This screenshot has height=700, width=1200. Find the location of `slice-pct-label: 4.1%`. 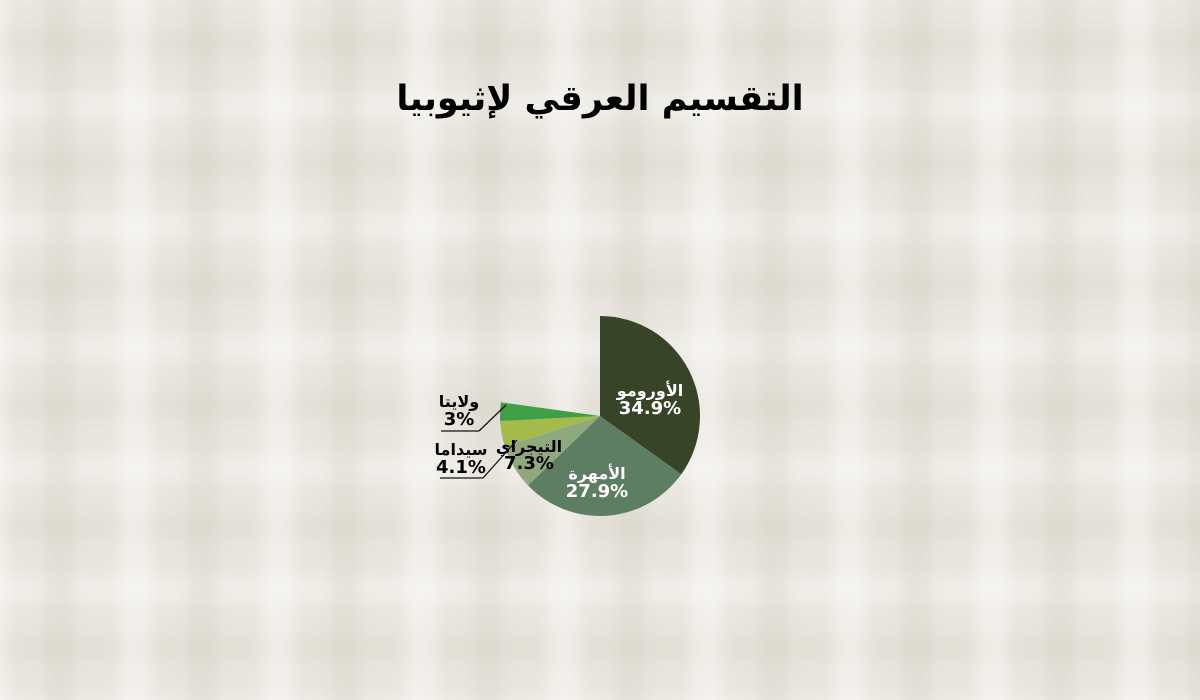

slice-pct-label: 4.1% is located at coordinates (461, 467).